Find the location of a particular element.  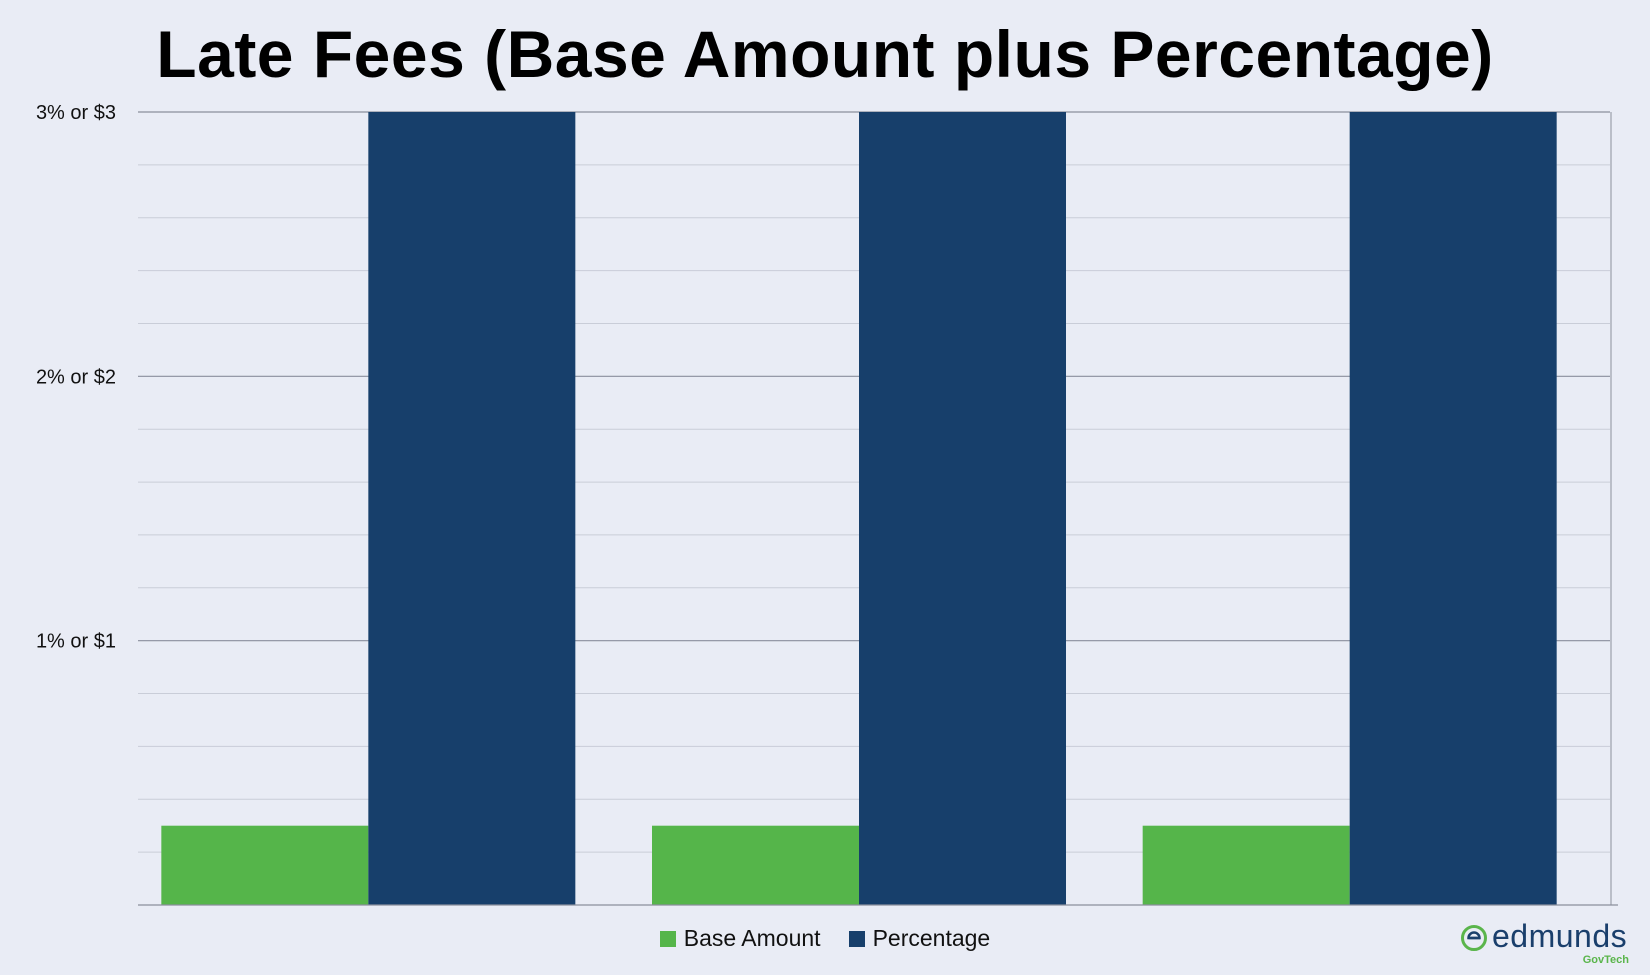

legend-label-base-amount: Base Amount is located at coordinates (752, 938).